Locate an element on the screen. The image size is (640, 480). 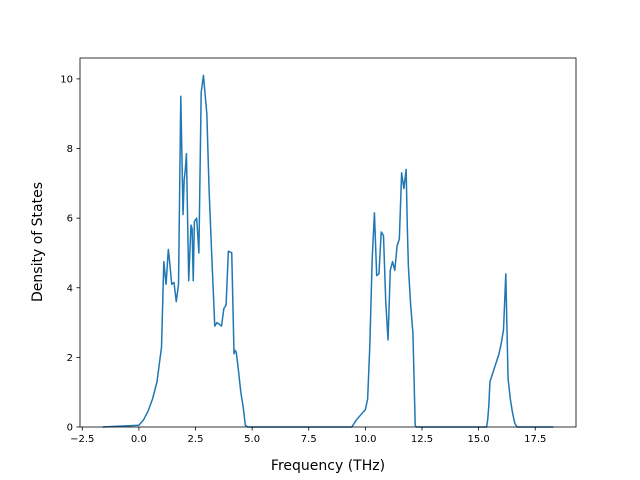
x-tick-label: 7.5 is located at coordinates (309, 439).